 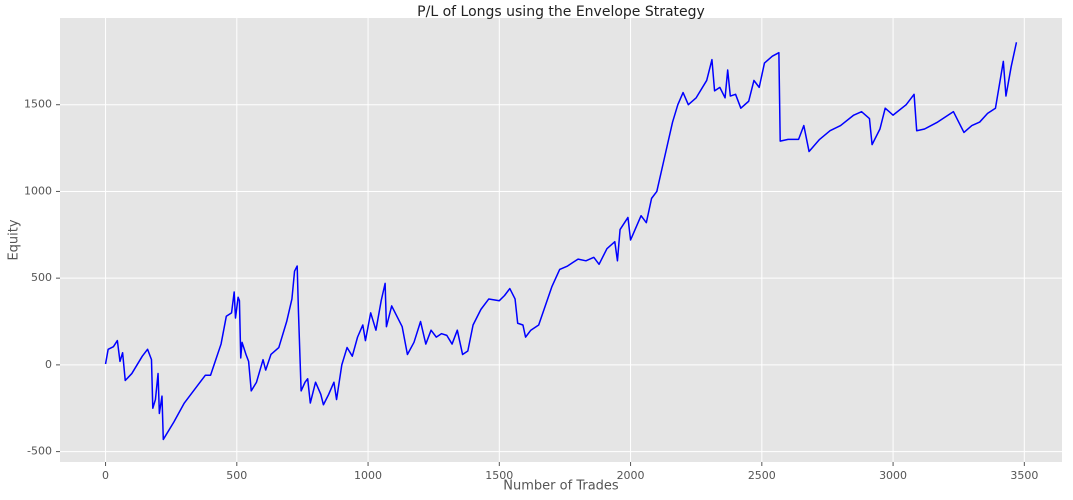 I want to click on y-tick-label: 0, so click(x=48, y=364).